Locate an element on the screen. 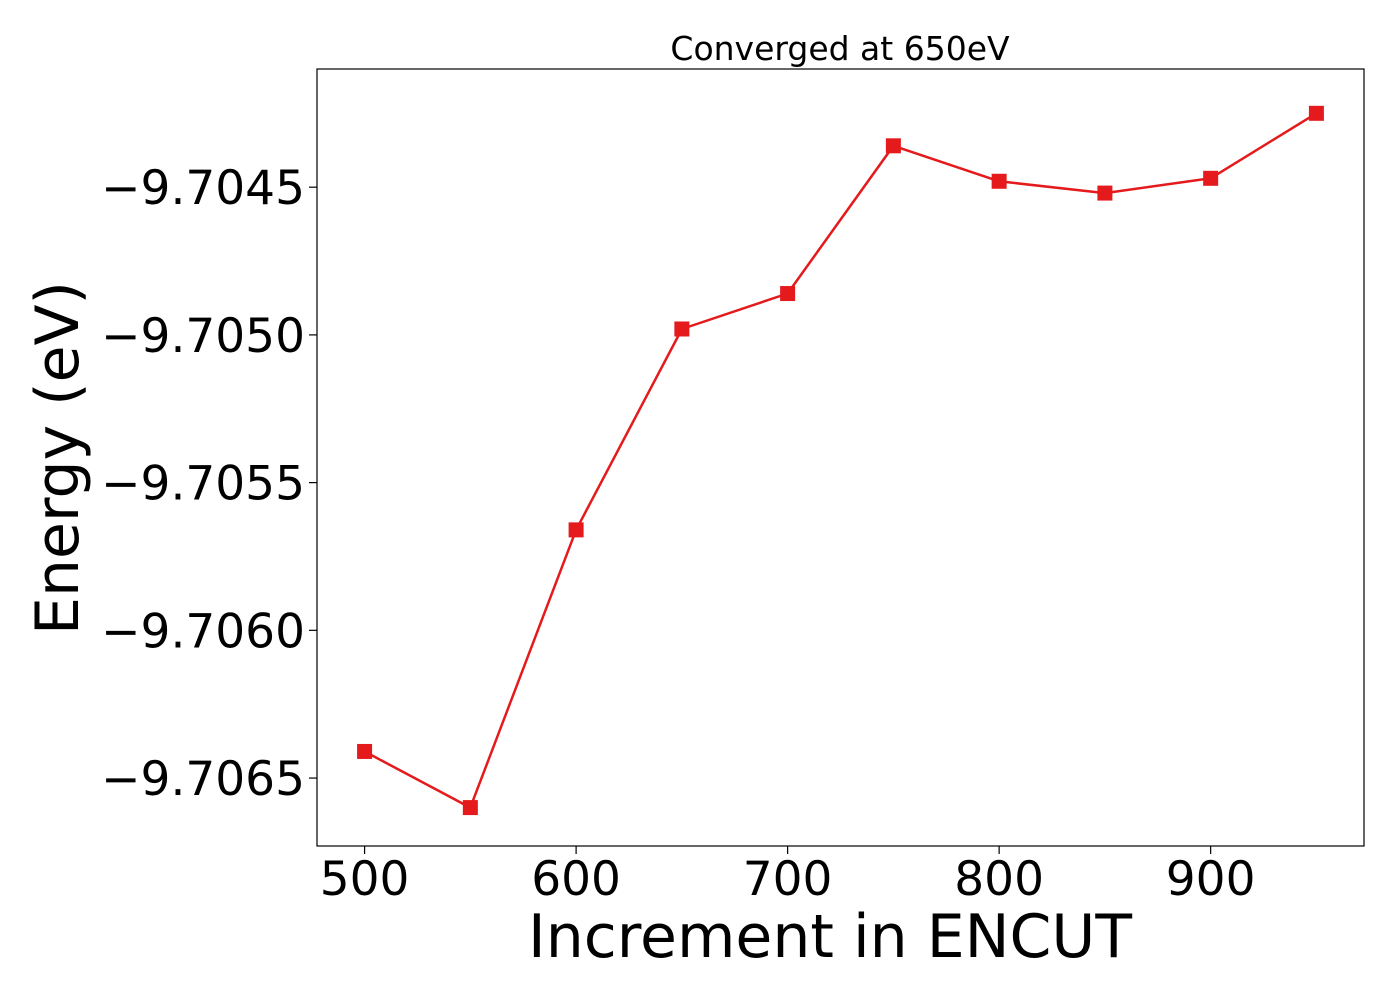 This screenshot has width=1400, height=1000. y-tick-label: −9.7045 is located at coordinates (203, 188).